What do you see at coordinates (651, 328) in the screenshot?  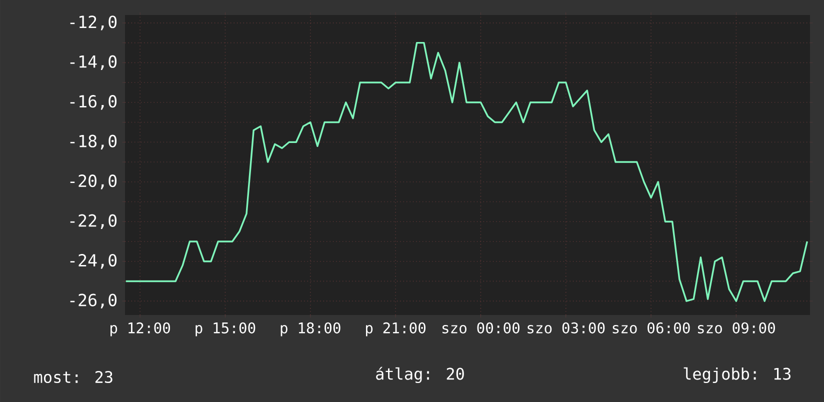 I see `x-tick-label: szo 06:00` at bounding box center [651, 328].